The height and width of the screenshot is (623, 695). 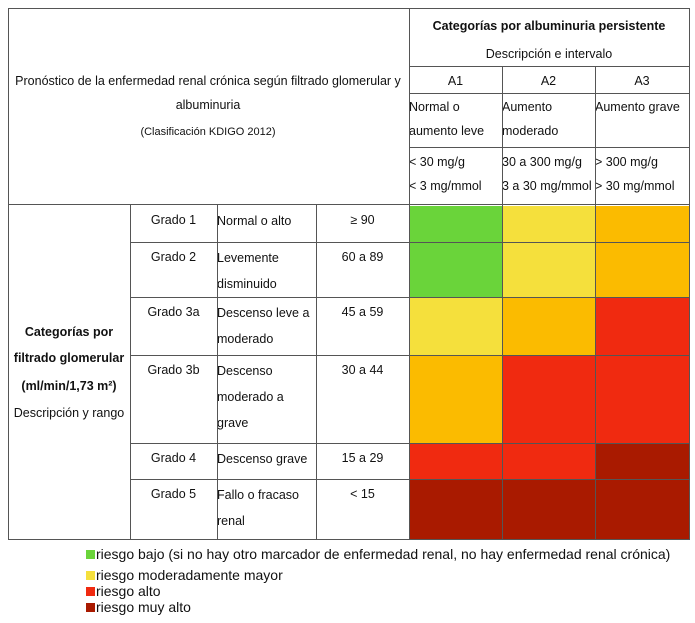 What do you see at coordinates (362, 494) in the screenshot?
I see `gfr-range-cell: < 15` at bounding box center [362, 494].